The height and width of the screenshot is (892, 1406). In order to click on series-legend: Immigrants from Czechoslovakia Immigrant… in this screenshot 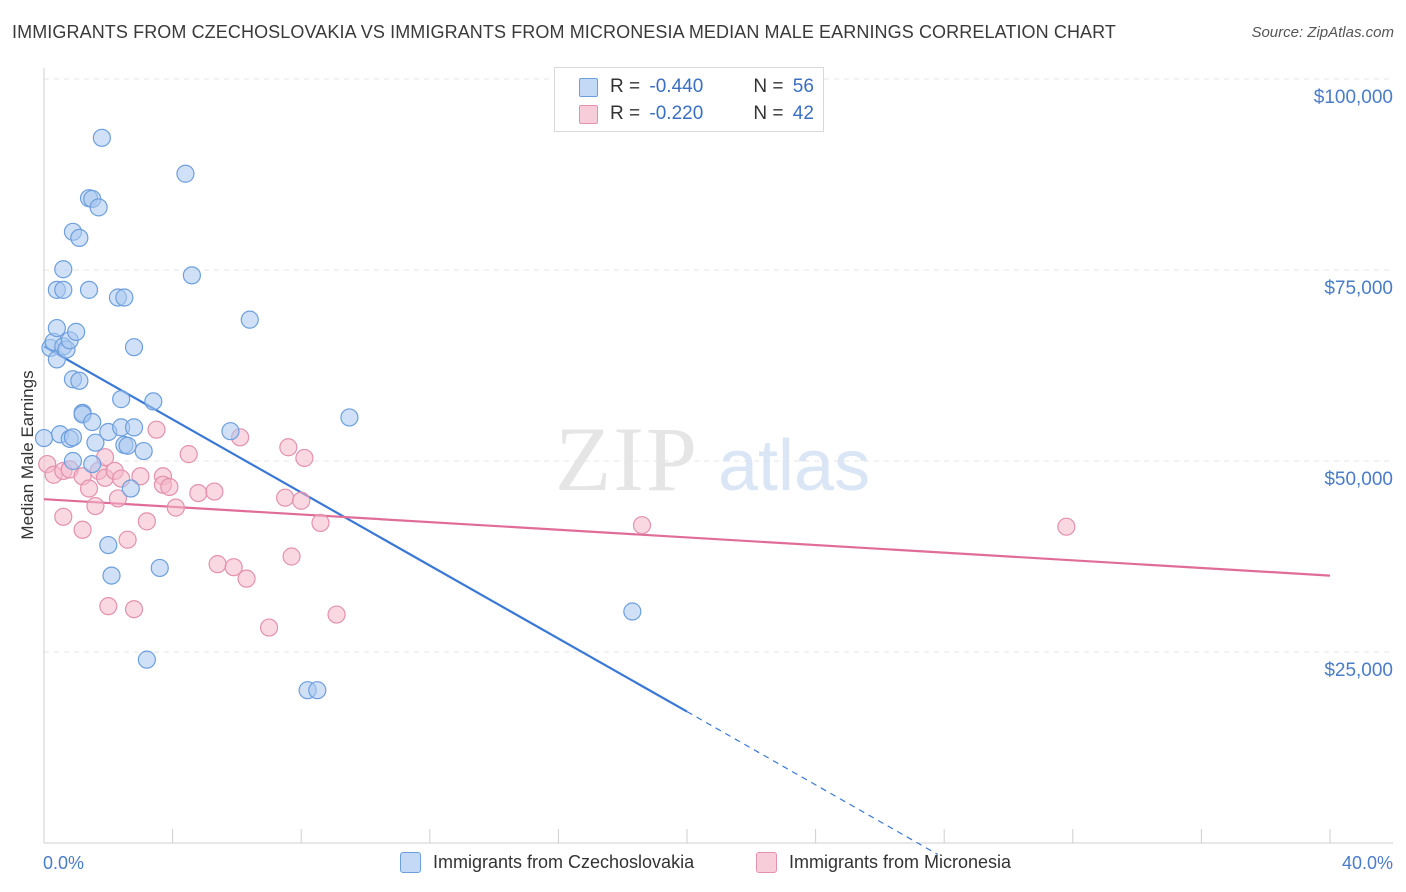, I will do `click(703, 865)`.